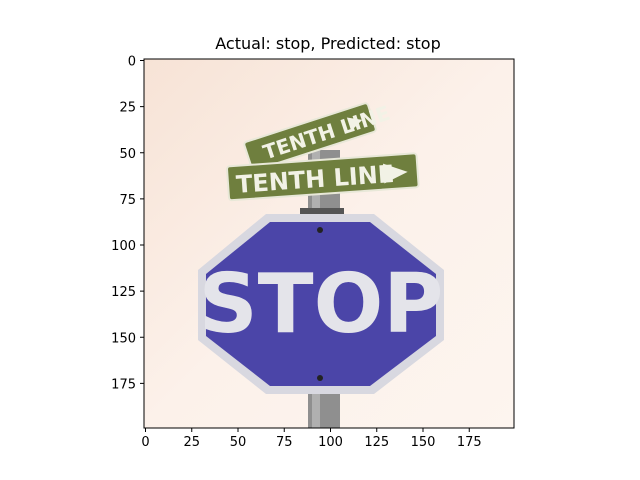 This screenshot has height=480, width=640. Describe the element at coordinates (132, 62) in the screenshot. I see `y-tick-label: 0` at that location.